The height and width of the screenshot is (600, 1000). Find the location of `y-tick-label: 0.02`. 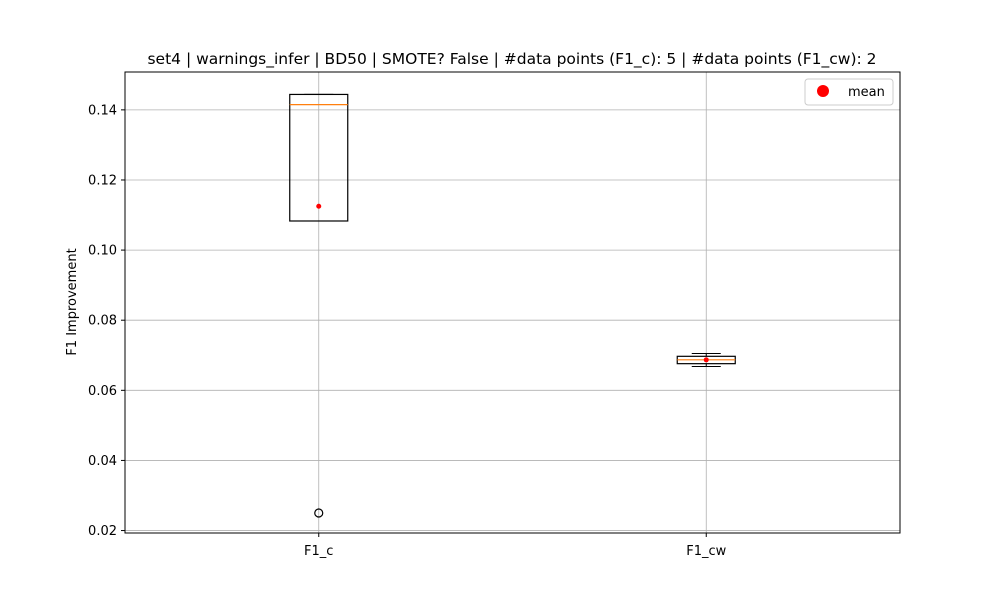

y-tick-label: 0.02 is located at coordinates (102, 531).